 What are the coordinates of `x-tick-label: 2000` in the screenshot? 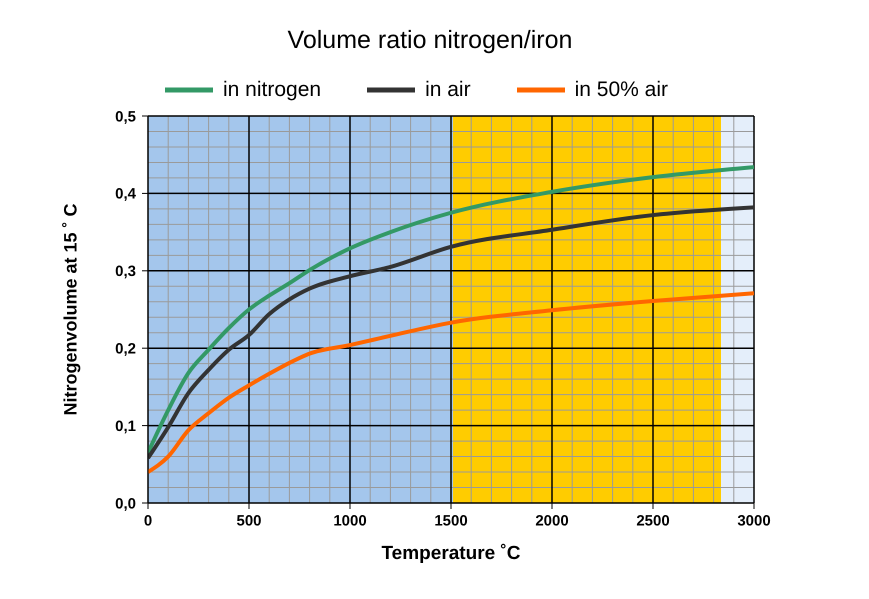 It's located at (552, 521).